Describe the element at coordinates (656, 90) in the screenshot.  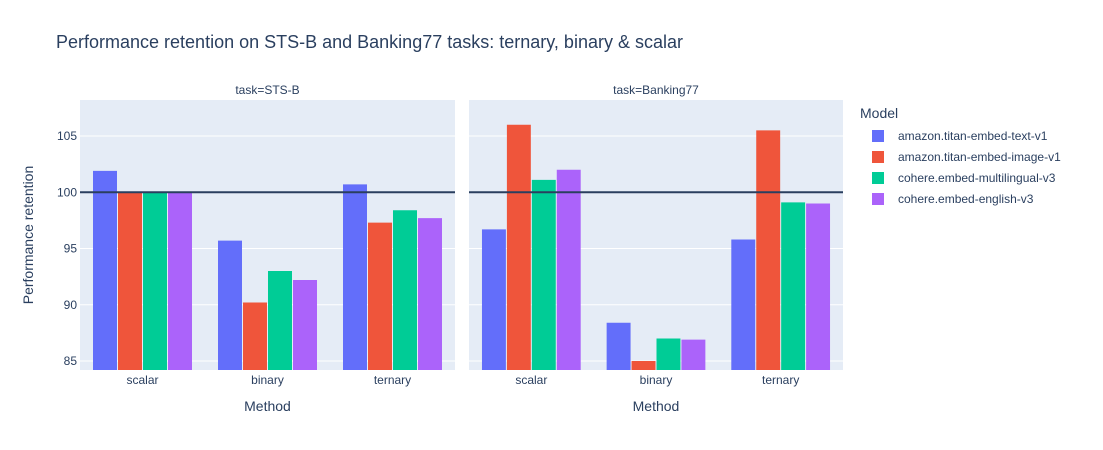
I see `facet-label: task=Banking77` at that location.